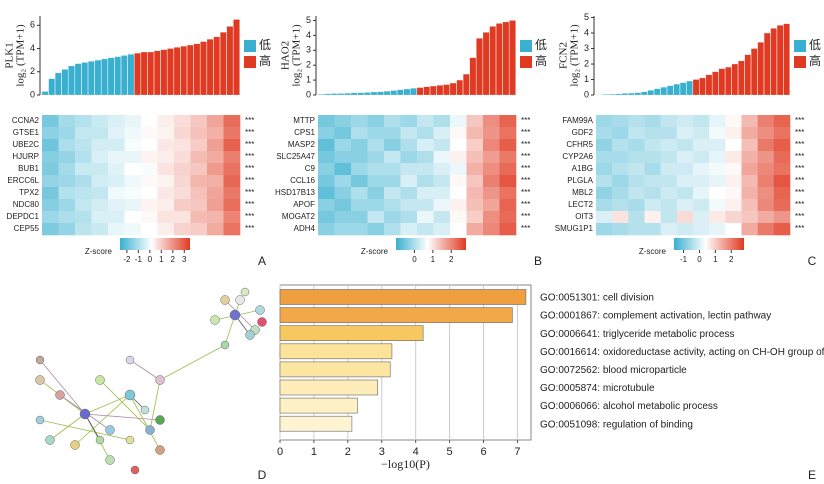 The width and height of the screenshot is (824, 484). Describe the element at coordinates (150, 259) in the screenshot. I see `colorbar-tick-label: 0` at that location.